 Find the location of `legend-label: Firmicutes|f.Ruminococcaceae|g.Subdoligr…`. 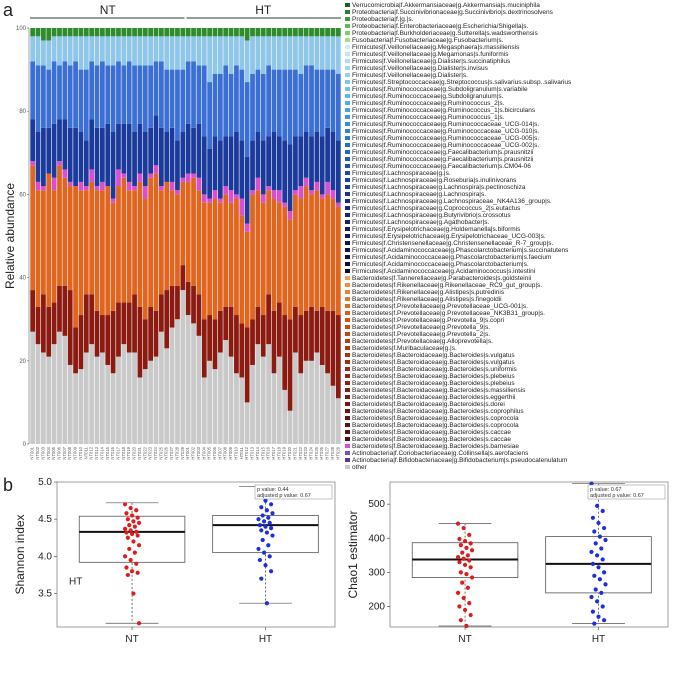

legend-label: Firmicutes|f.Ruminococcaceae|g.Subdoligr… is located at coordinates (440, 89).